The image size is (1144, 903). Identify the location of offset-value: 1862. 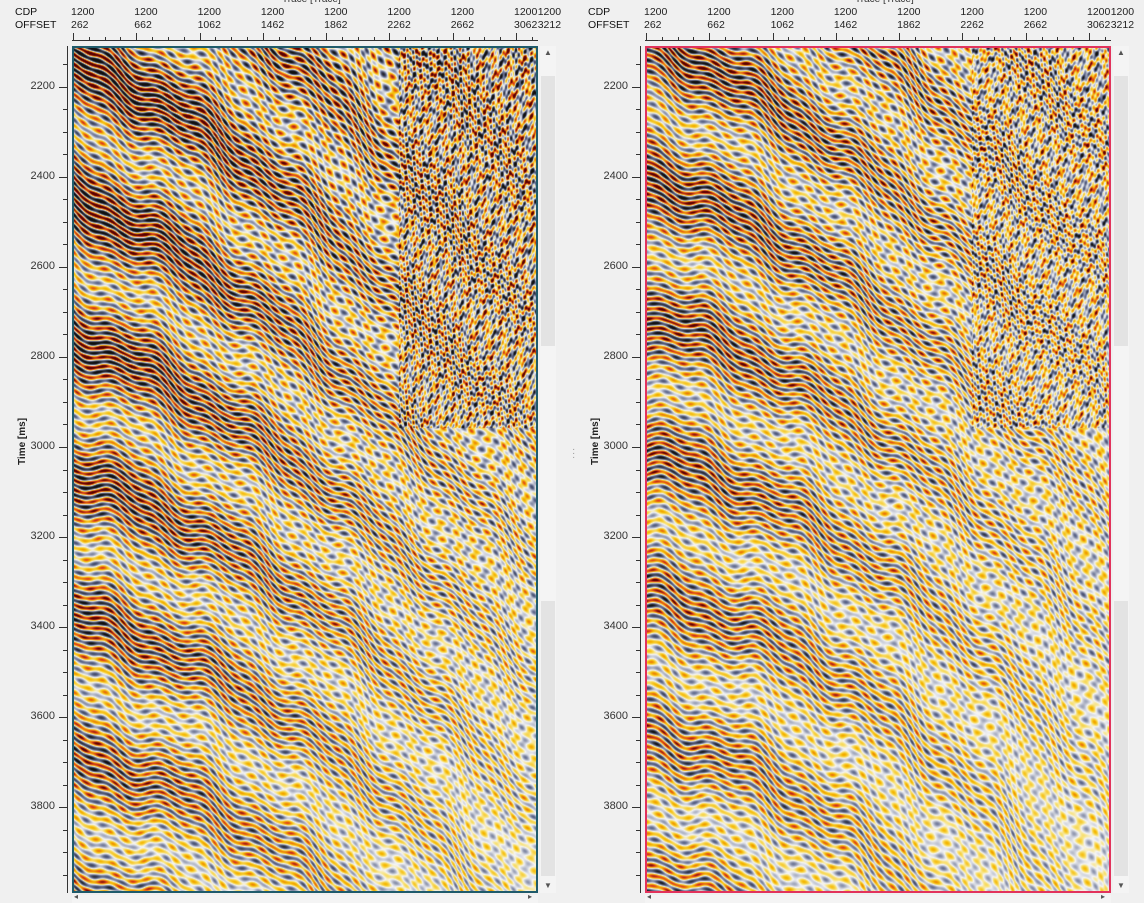
(336, 25).